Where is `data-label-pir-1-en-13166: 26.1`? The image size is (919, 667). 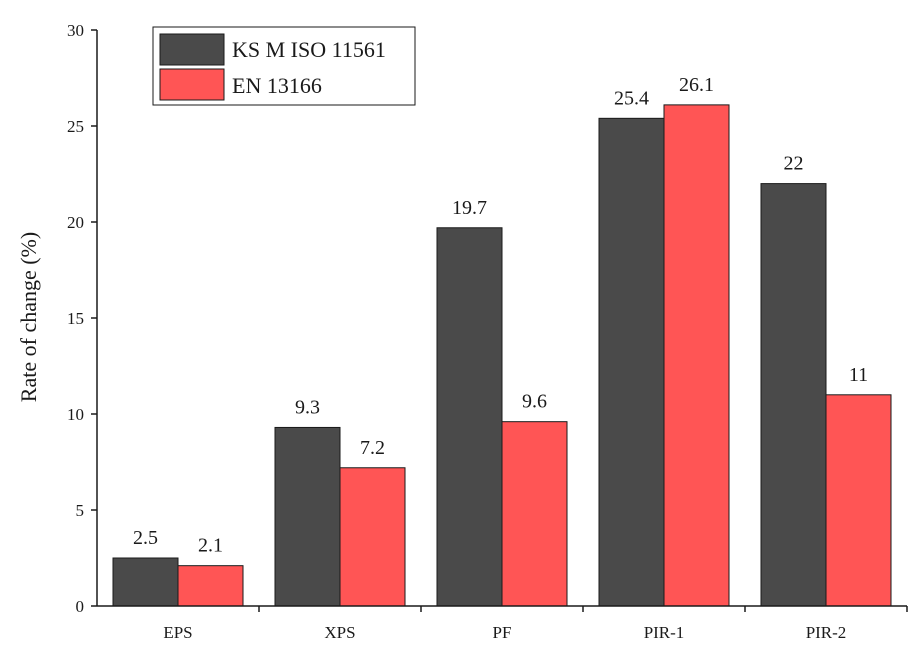 data-label-pir-1-en-13166: 26.1 is located at coordinates (696, 85).